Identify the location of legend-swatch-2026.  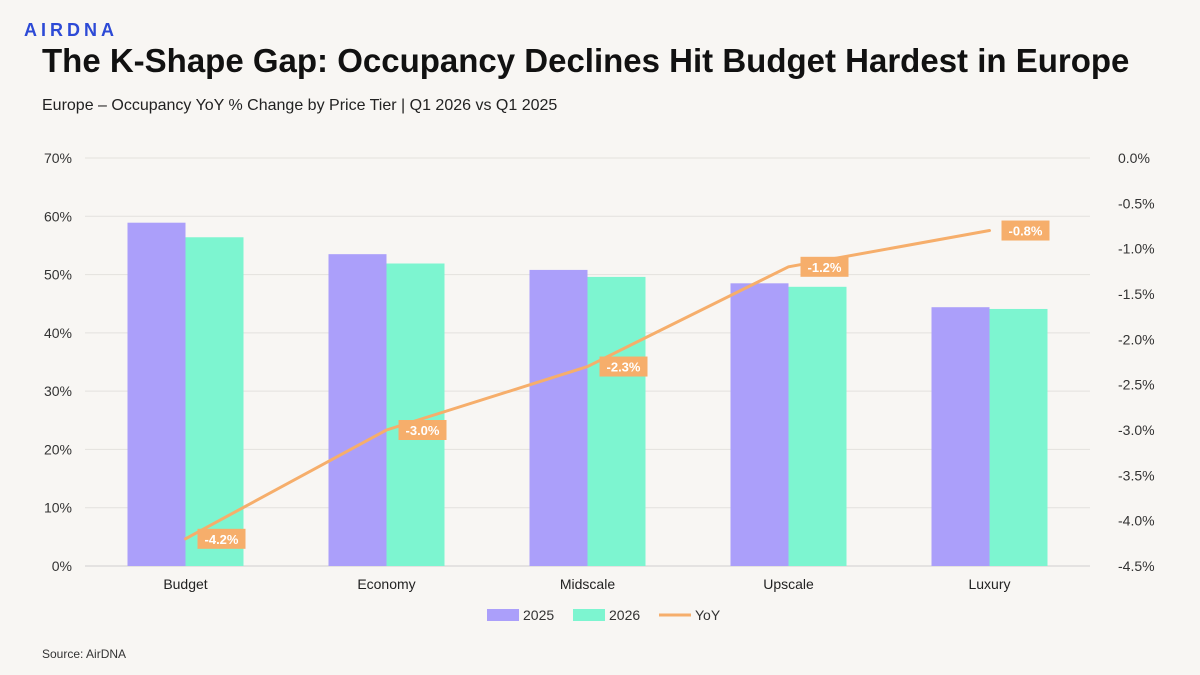
(589, 615).